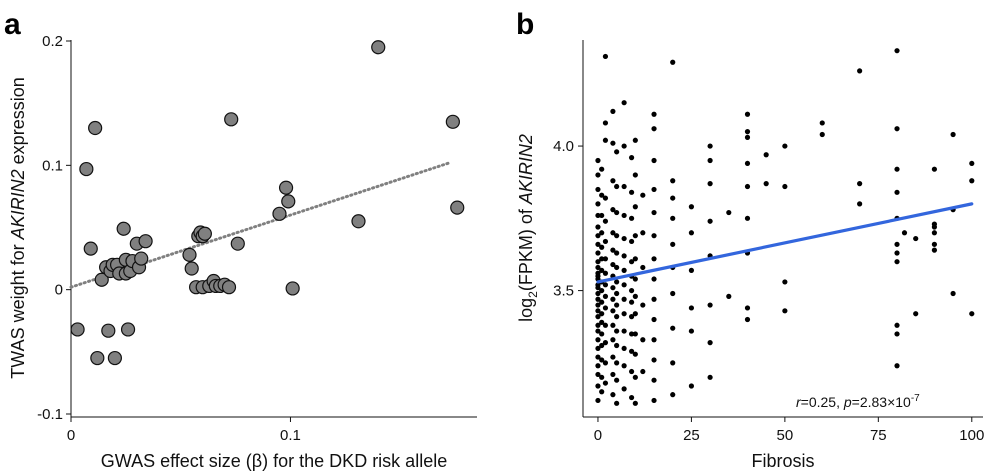  Describe the element at coordinates (533, 294) in the screenshot. I see `panel-b-y-title-sub: 2` at that location.